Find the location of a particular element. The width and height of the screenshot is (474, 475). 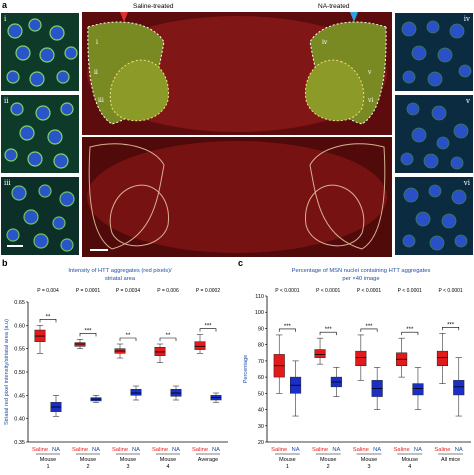

left-tile-1: i is located at coordinates (40, 52).